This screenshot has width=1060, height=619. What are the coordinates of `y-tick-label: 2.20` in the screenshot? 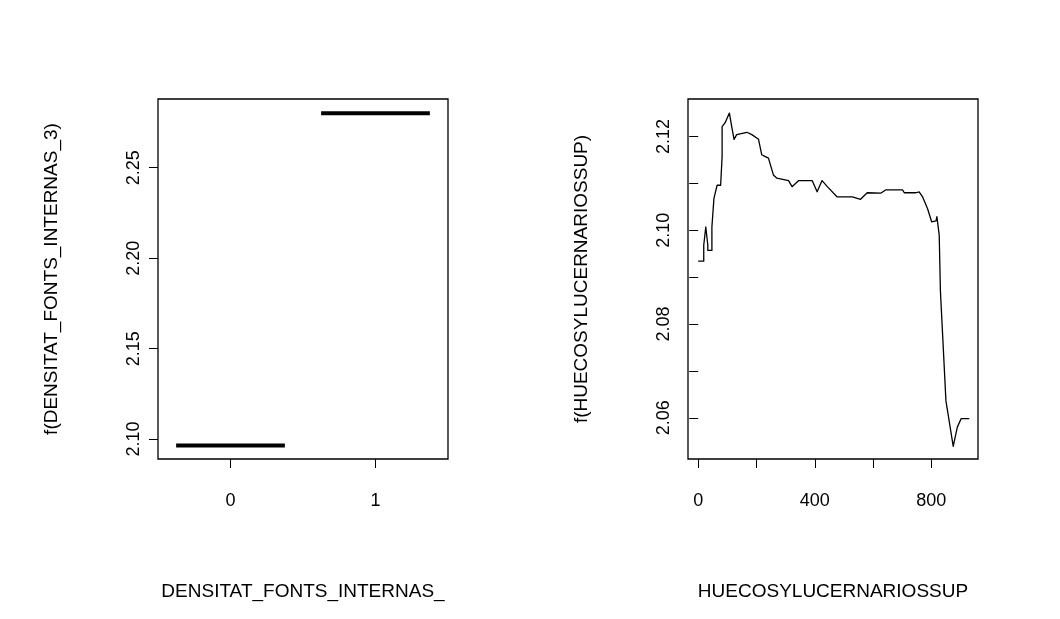 It's located at (133, 258).